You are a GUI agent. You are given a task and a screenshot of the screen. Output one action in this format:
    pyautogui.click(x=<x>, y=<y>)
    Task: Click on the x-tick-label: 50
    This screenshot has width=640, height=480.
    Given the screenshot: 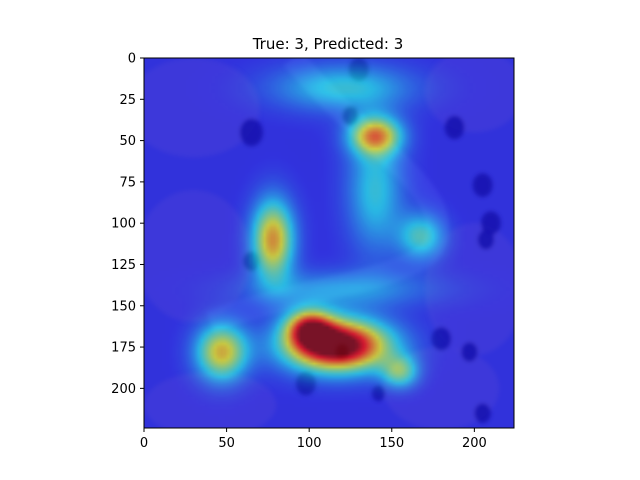 What is the action you would take?
    pyautogui.click(x=226, y=443)
    